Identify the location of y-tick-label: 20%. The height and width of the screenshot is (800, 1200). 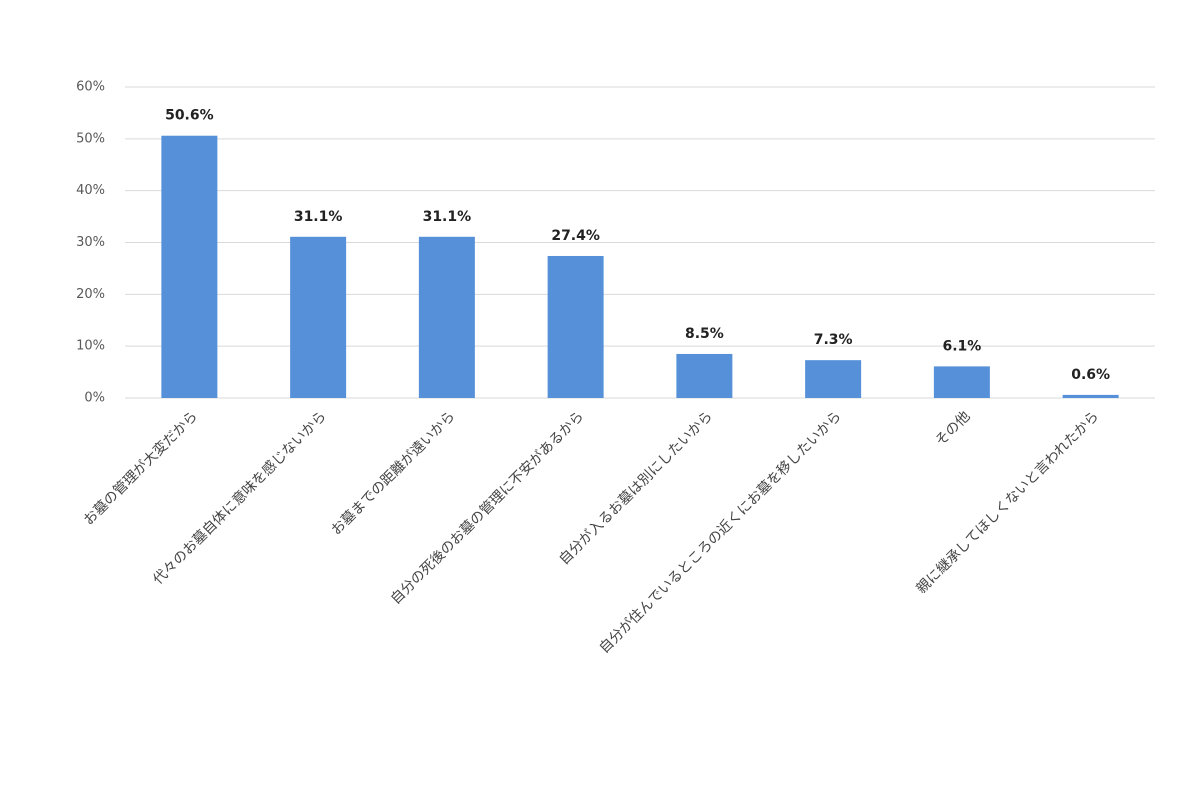
(90, 294).